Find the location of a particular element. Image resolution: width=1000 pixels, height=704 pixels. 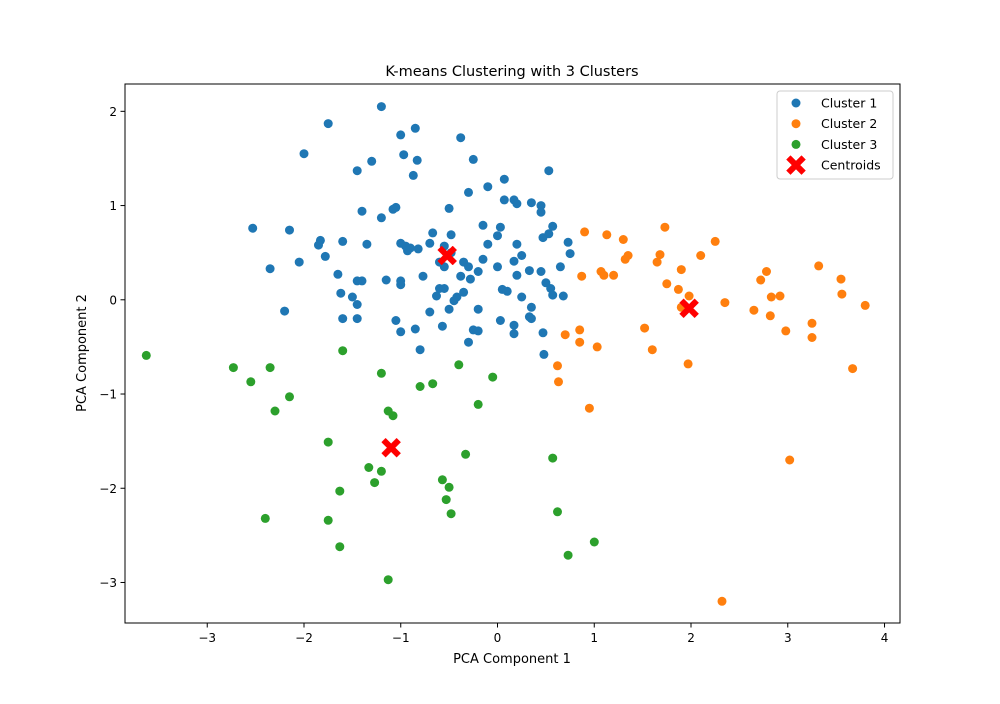

legend-cluster-1-icon is located at coordinates (796, 103).